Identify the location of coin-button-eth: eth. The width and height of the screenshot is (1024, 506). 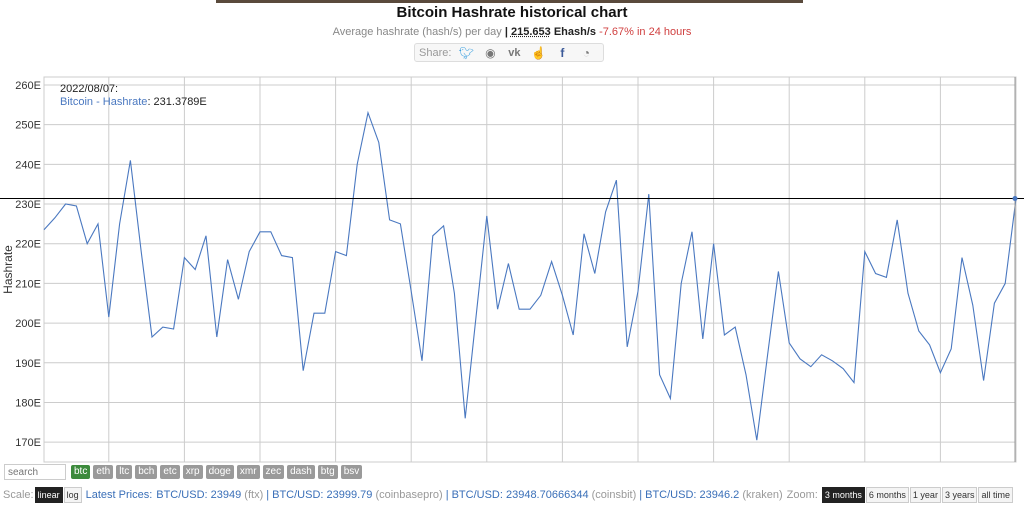
(103, 472).